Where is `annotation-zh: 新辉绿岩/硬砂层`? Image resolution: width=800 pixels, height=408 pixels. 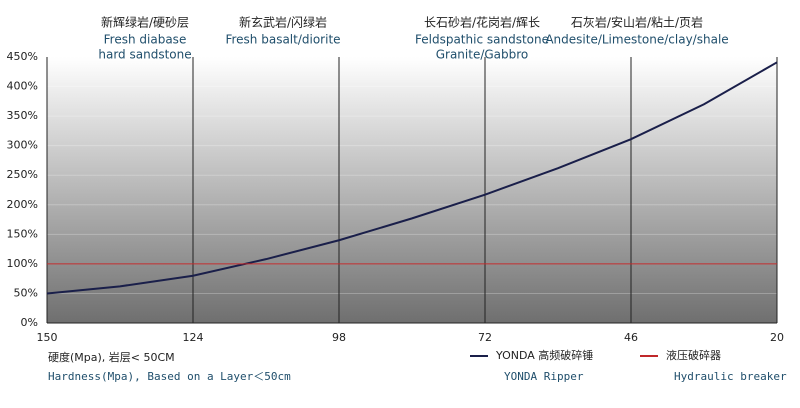 annotation-zh: 新辉绿岩/硬砂层 is located at coordinates (145, 22).